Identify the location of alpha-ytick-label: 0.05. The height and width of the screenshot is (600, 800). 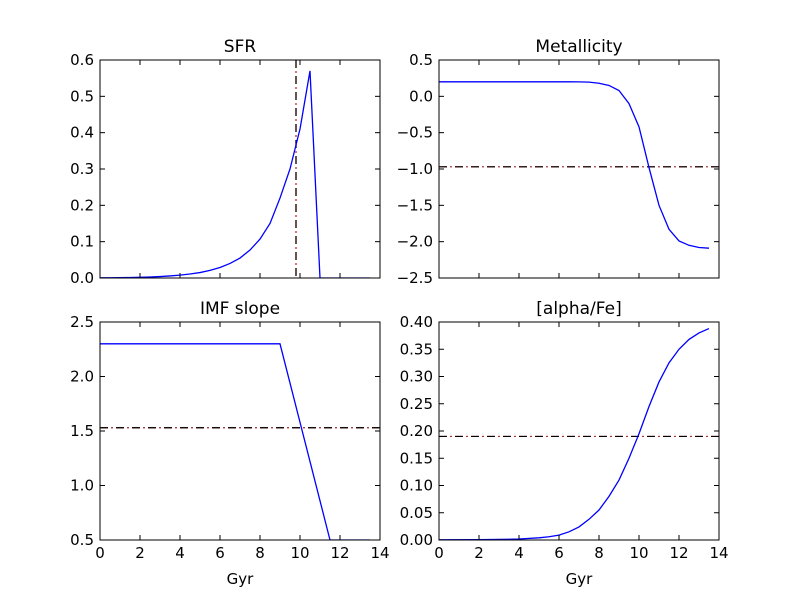
(416, 513).